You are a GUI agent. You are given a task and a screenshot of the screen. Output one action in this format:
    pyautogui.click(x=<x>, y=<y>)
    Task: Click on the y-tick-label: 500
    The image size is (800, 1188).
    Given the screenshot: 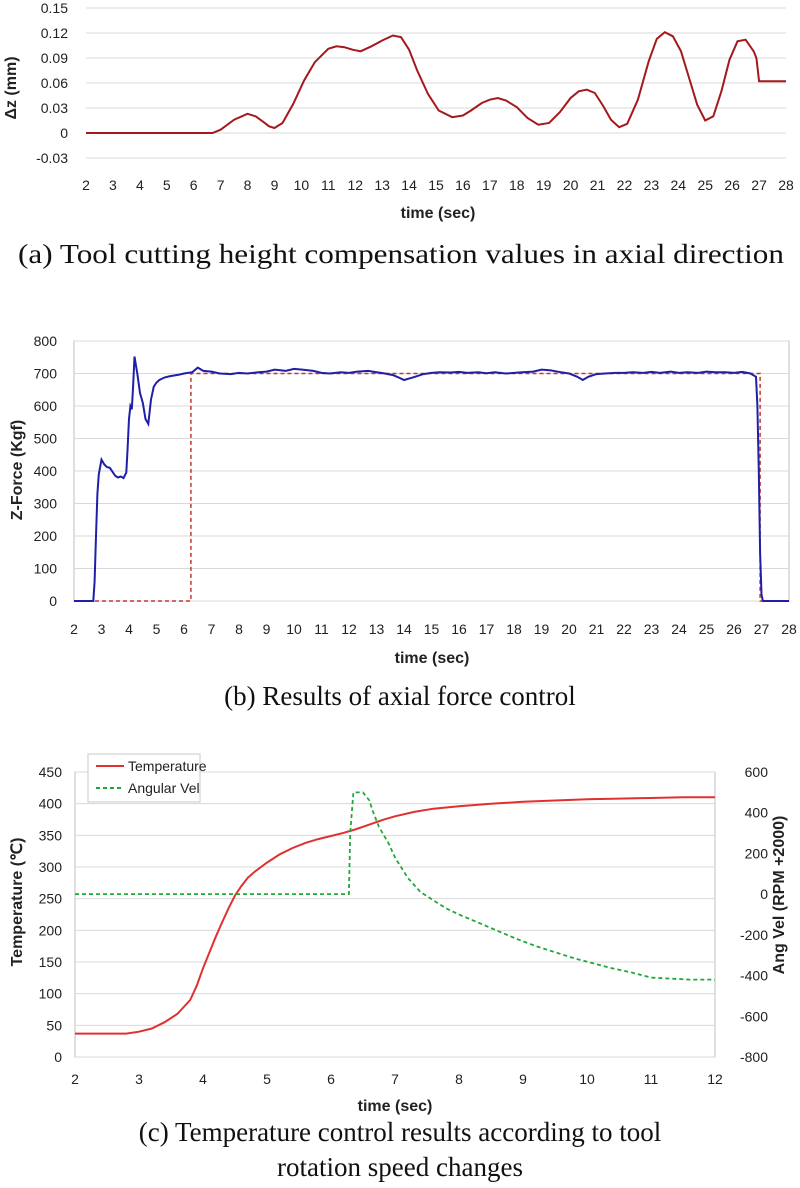 What is the action you would take?
    pyautogui.click(x=46, y=439)
    